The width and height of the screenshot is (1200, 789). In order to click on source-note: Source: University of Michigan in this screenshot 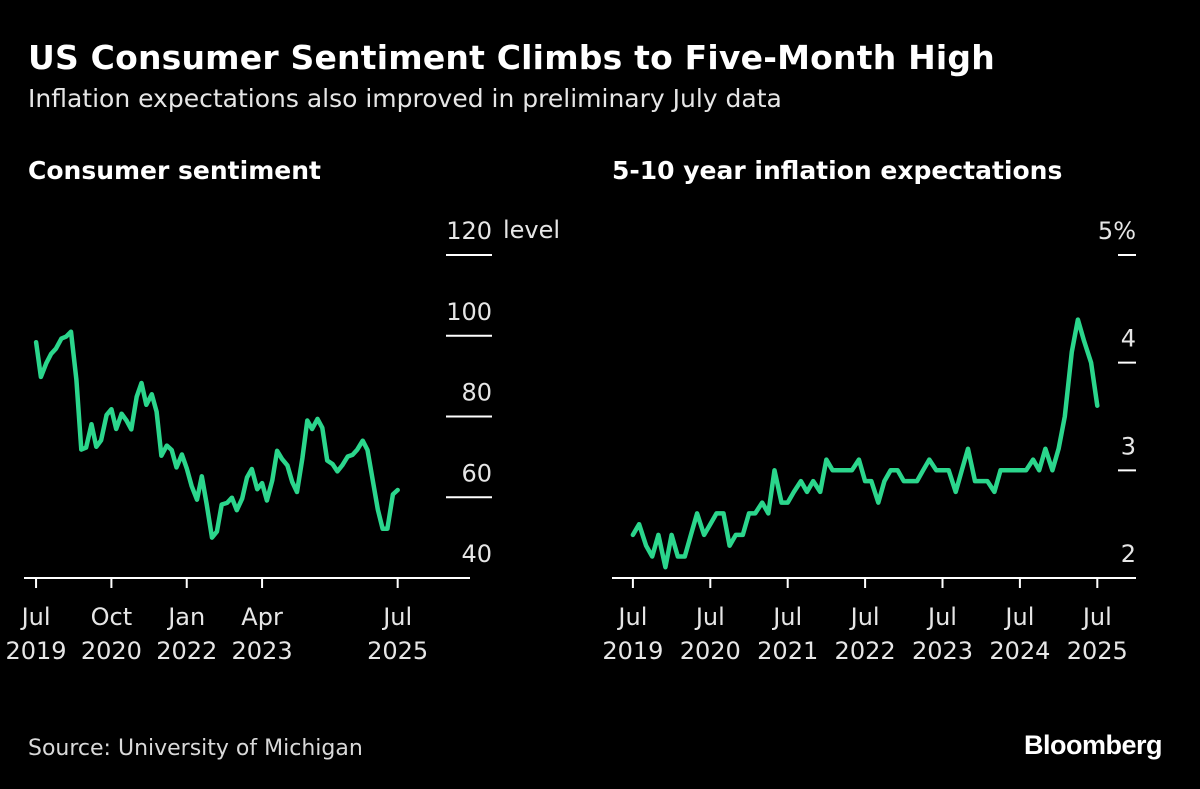, I will do `click(195, 748)`.